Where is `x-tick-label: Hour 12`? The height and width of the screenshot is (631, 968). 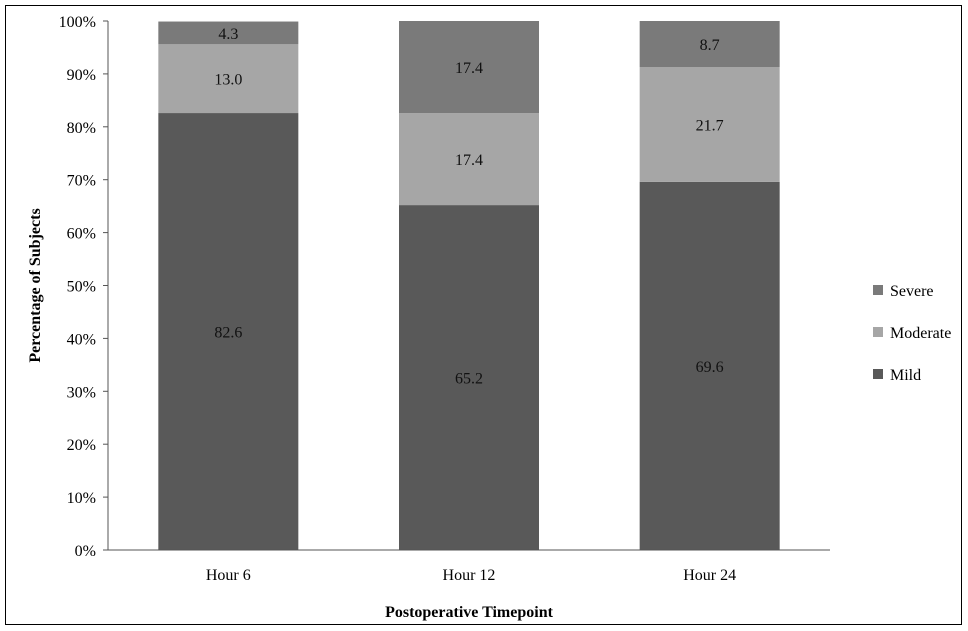 x-tick-label: Hour 12 is located at coordinates (469, 575).